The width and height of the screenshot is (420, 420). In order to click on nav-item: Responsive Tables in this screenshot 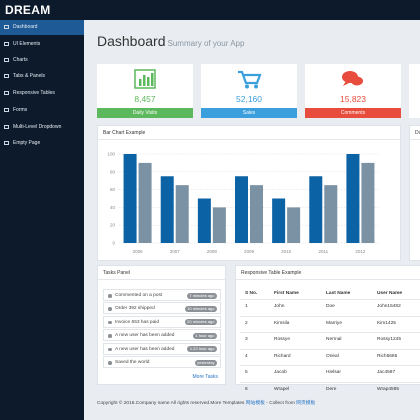, I will do `click(42, 93)`.